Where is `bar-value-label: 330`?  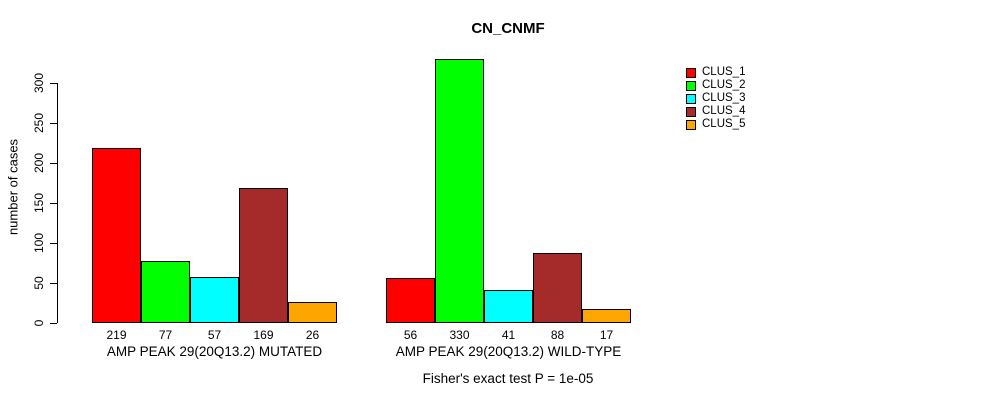 bar-value-label: 330 is located at coordinates (459, 335).